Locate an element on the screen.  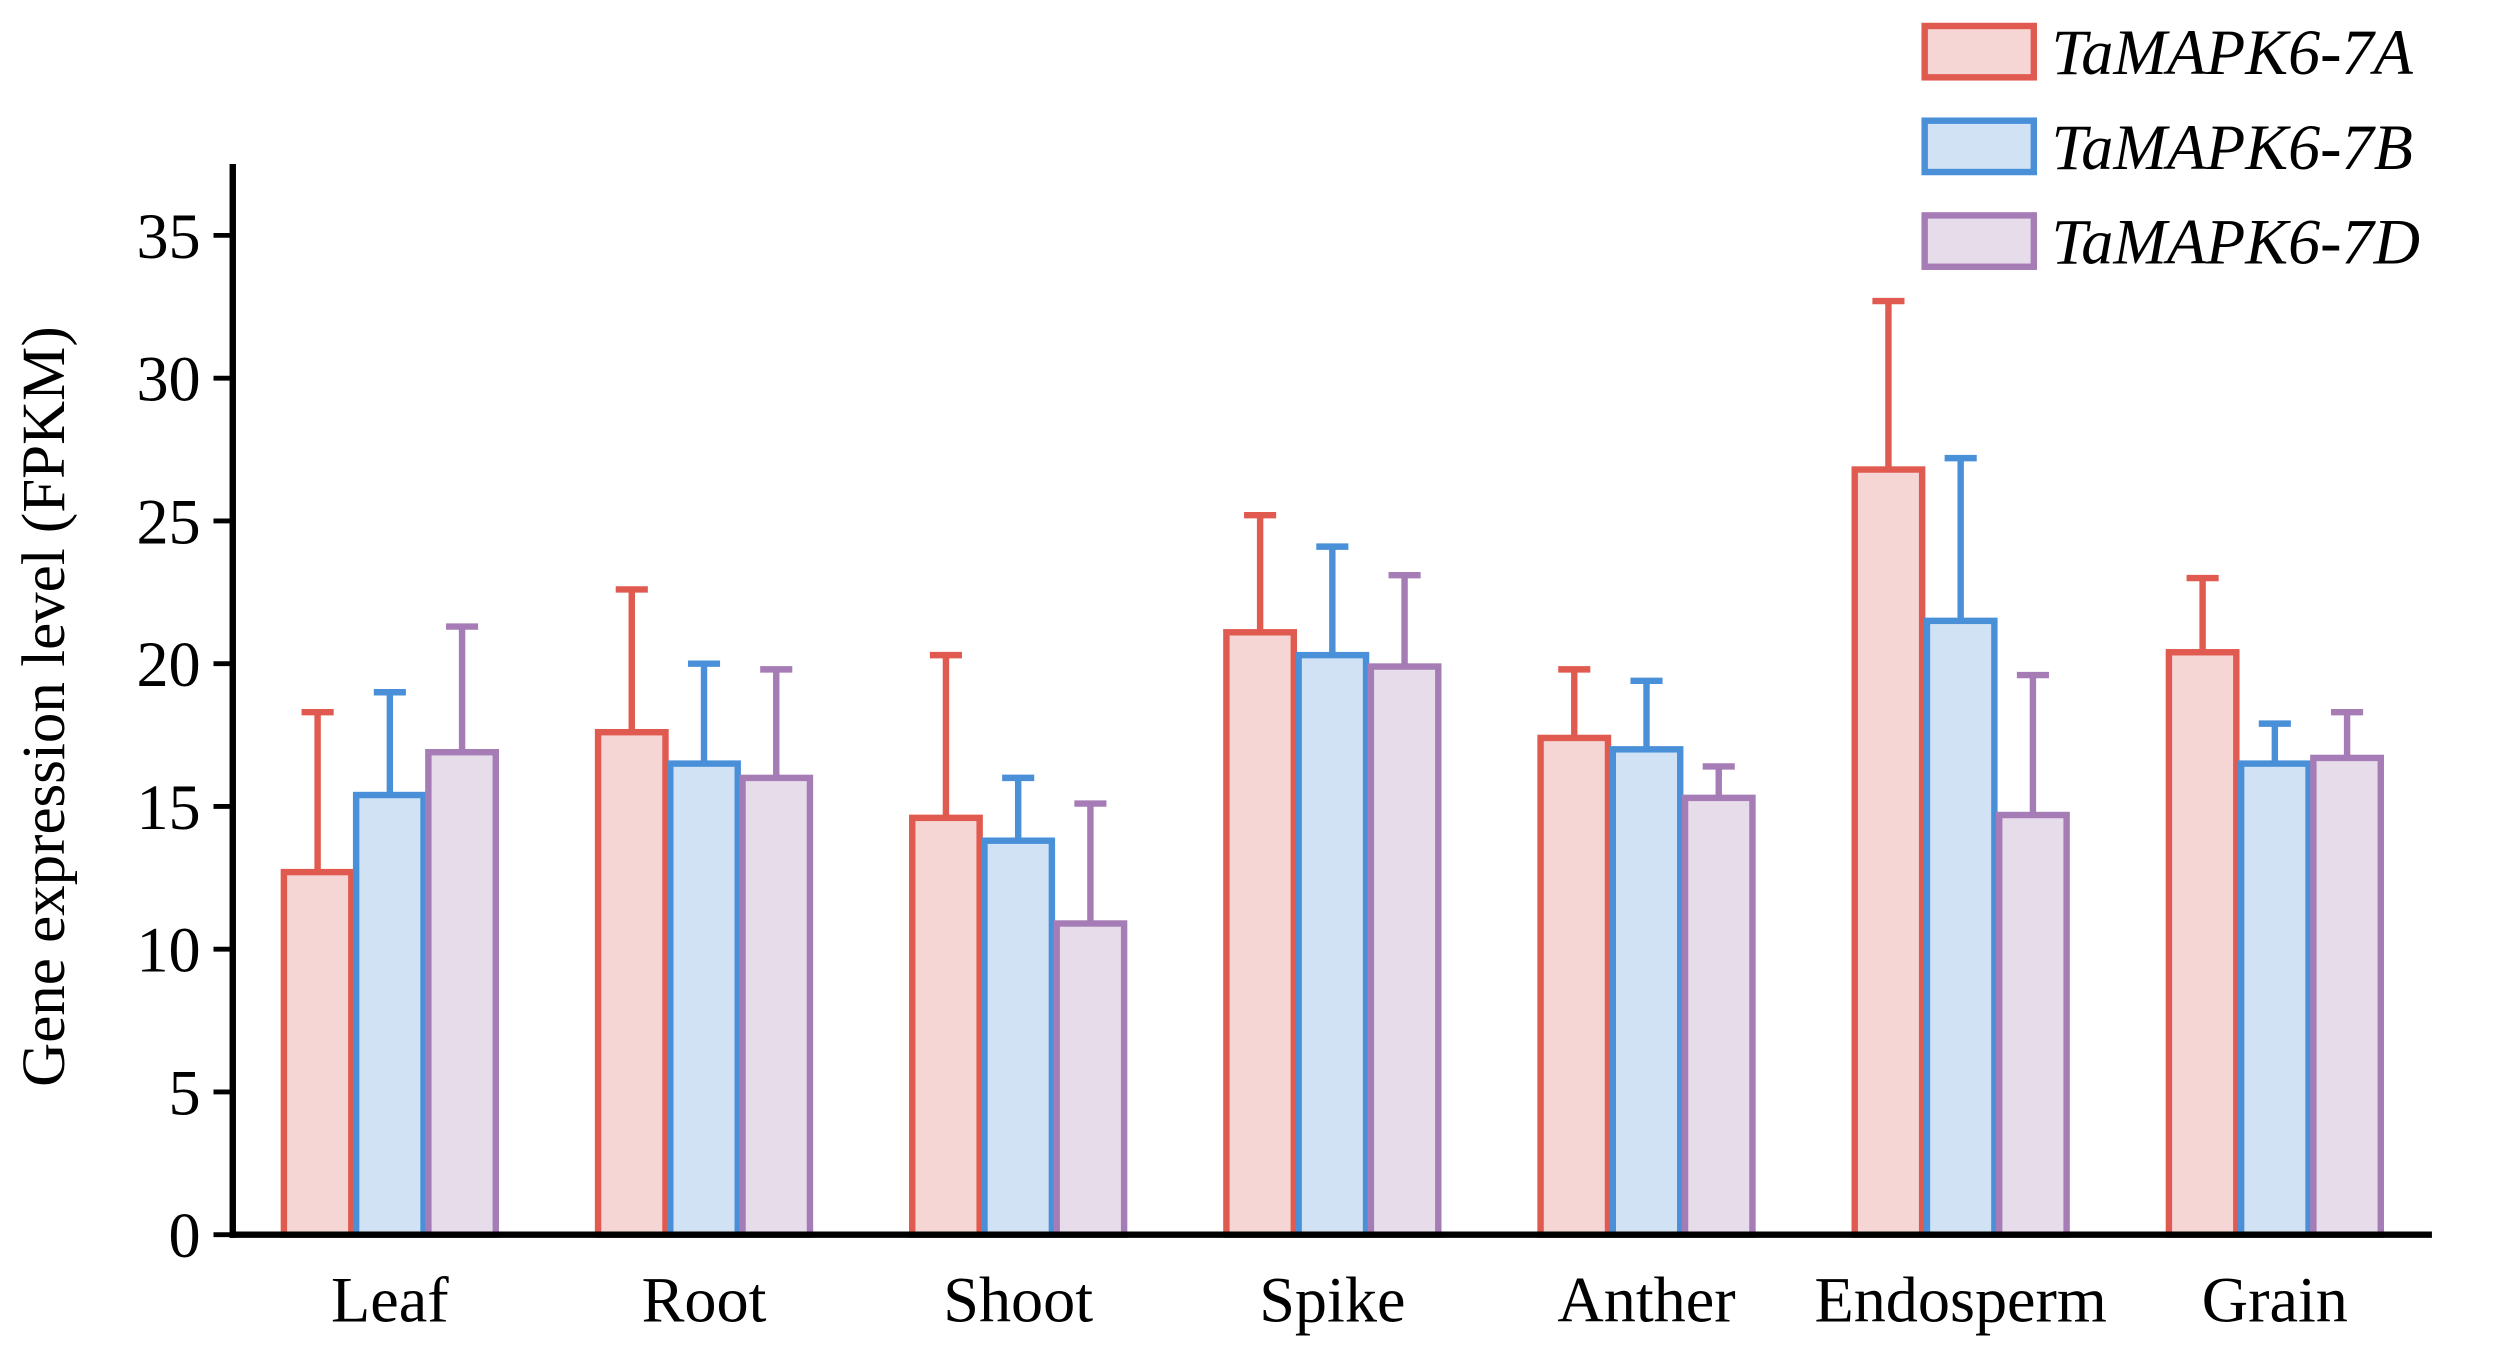
legend-label: TaMAPK6-7A is located at coordinates (2232, 52).